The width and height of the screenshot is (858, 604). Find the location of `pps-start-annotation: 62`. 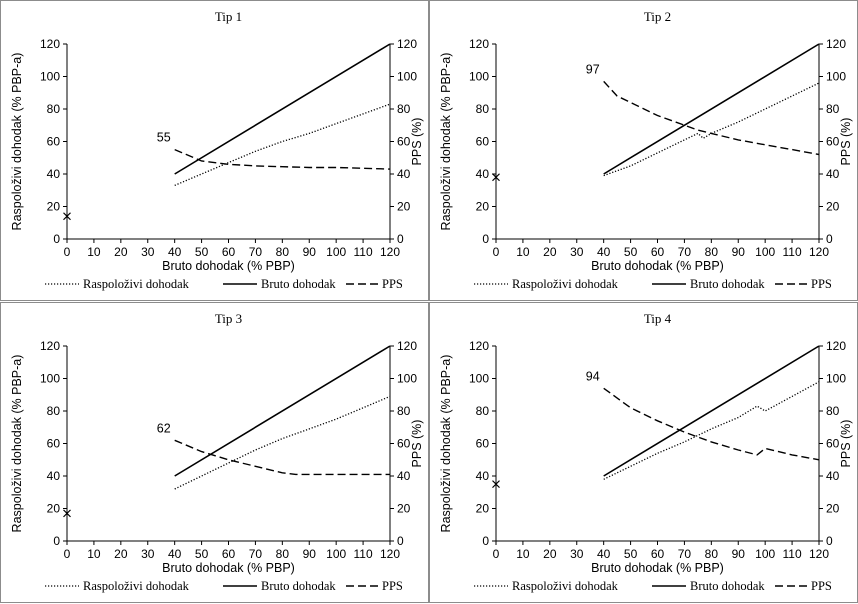

pps-start-annotation: 62 is located at coordinates (164, 428).